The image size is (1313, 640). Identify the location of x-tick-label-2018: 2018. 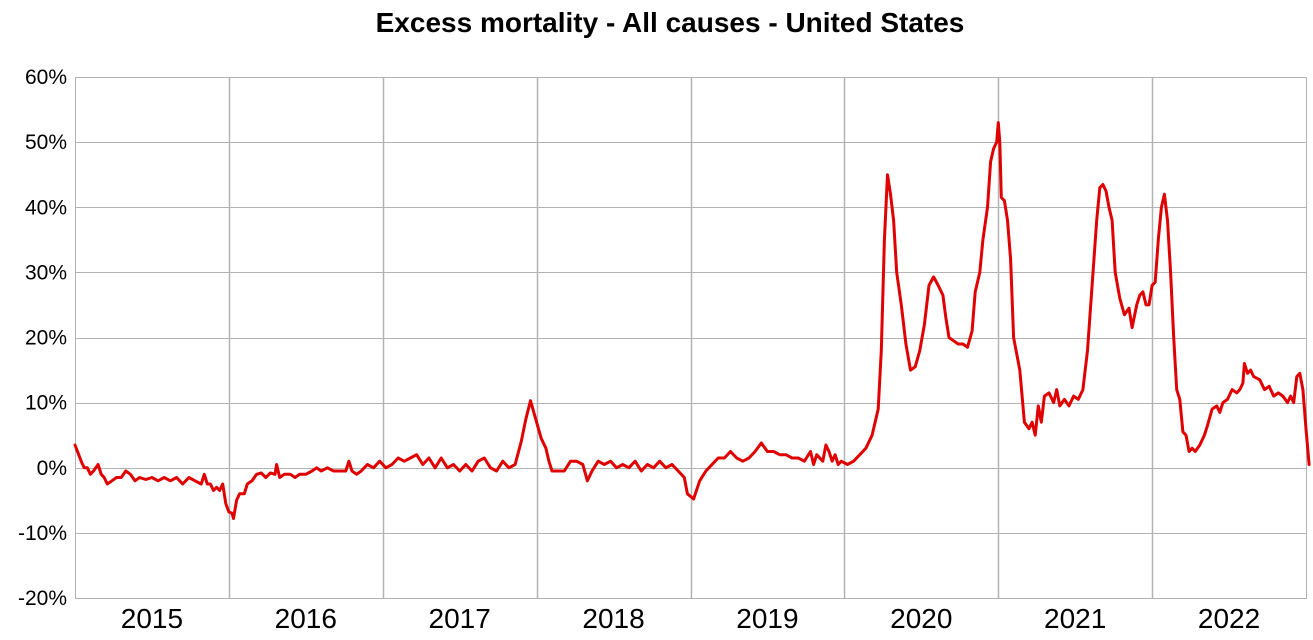
(613, 618).